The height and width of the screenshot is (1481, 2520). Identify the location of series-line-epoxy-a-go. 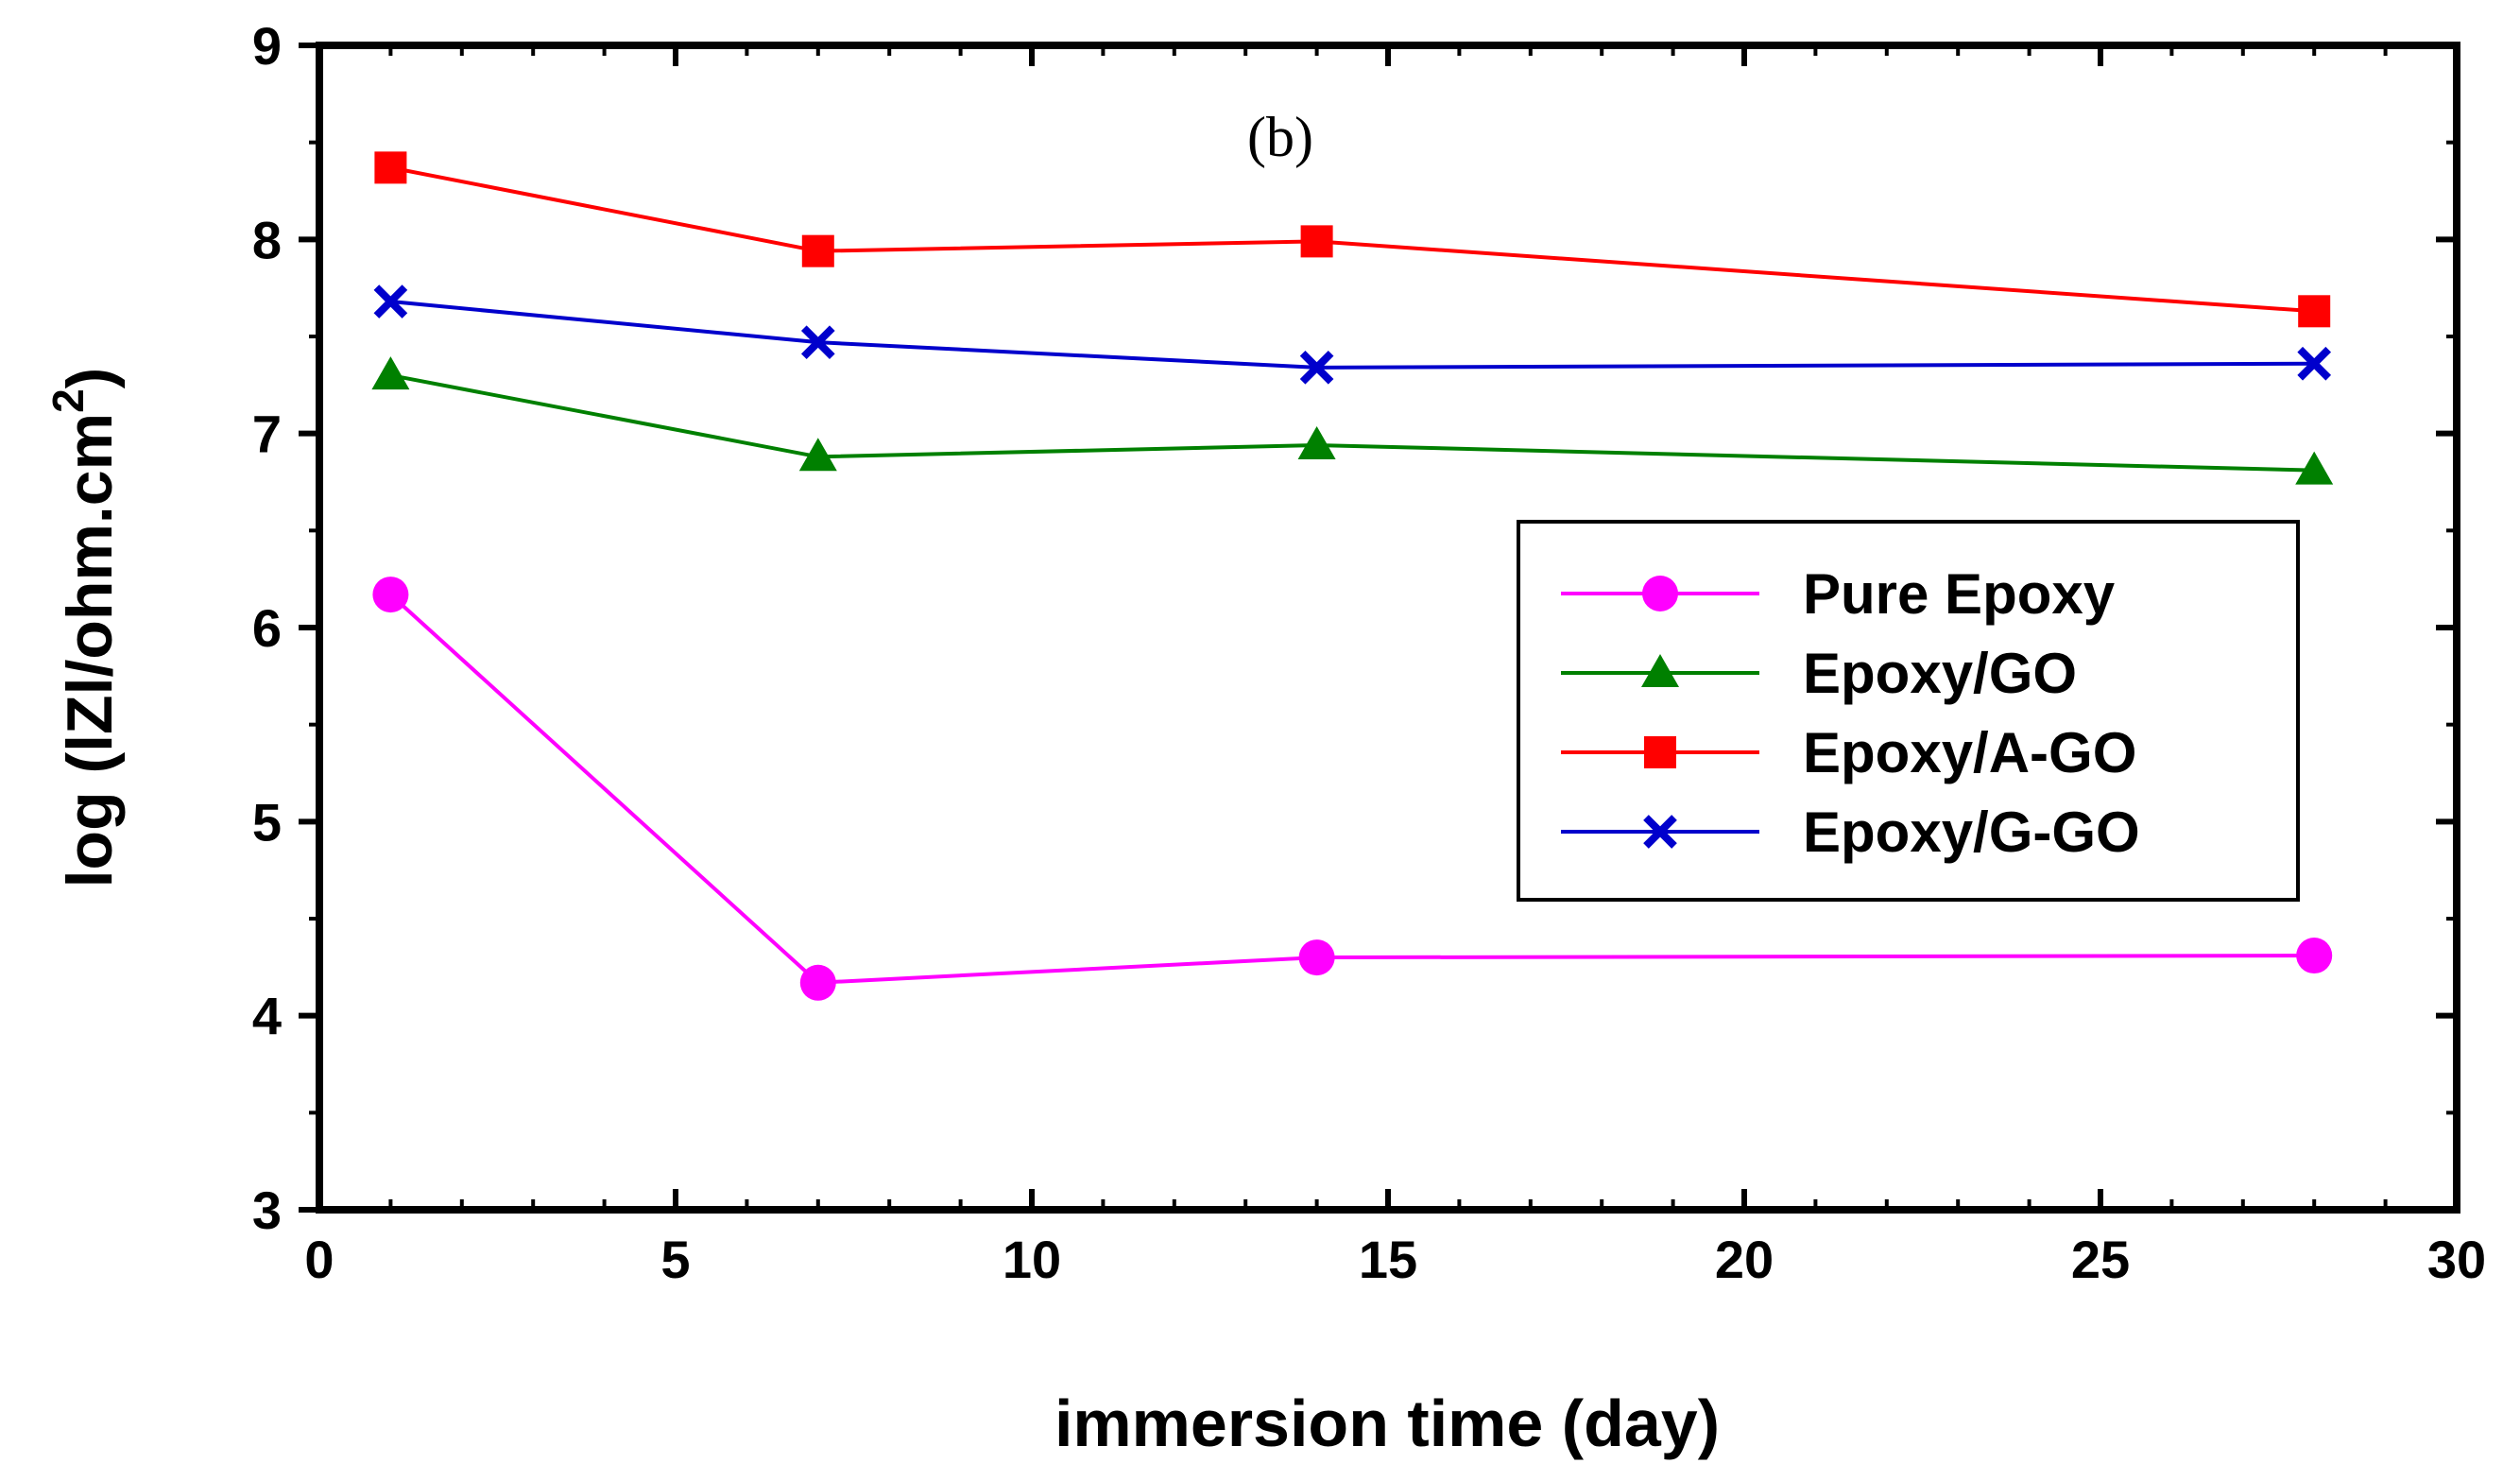
(1352, 239).